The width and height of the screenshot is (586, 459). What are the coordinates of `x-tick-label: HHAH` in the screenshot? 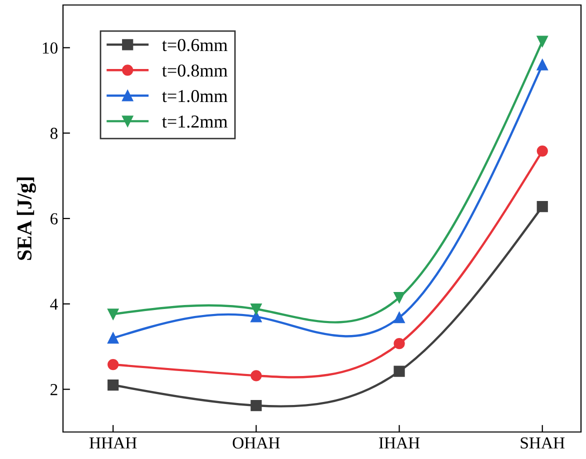 It's located at (113, 442).